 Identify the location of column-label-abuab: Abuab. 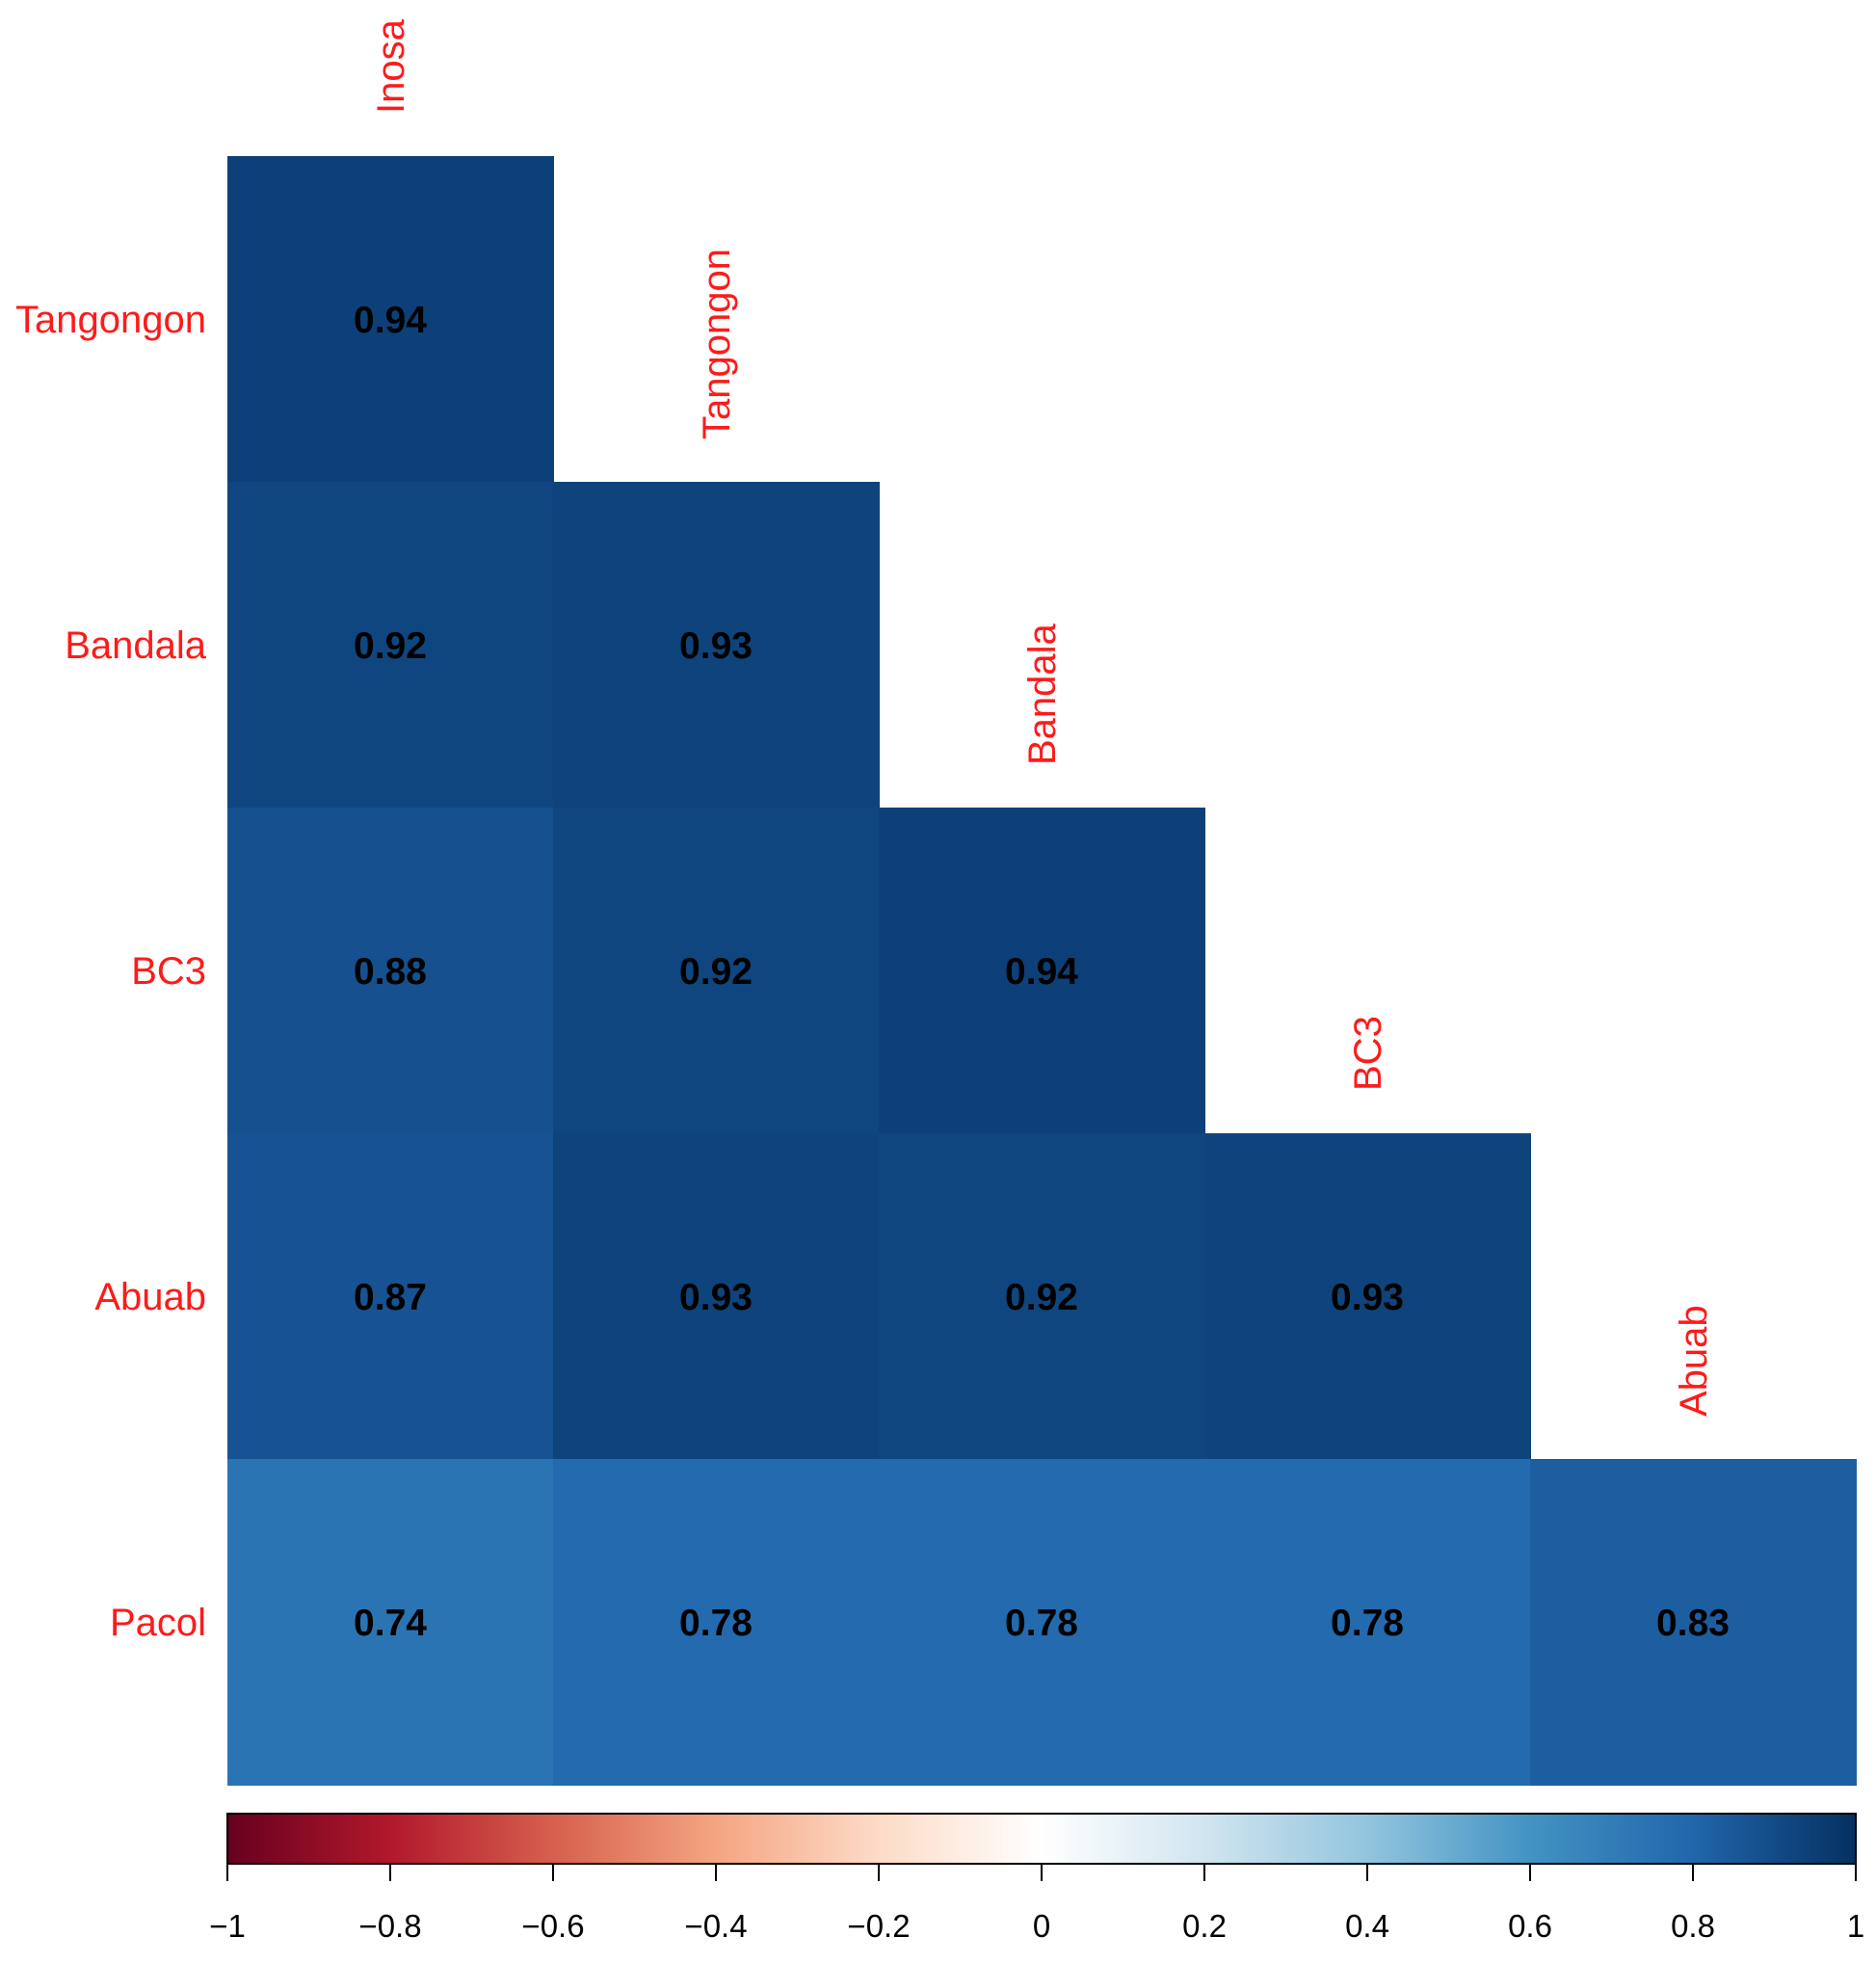
(1694, 1361).